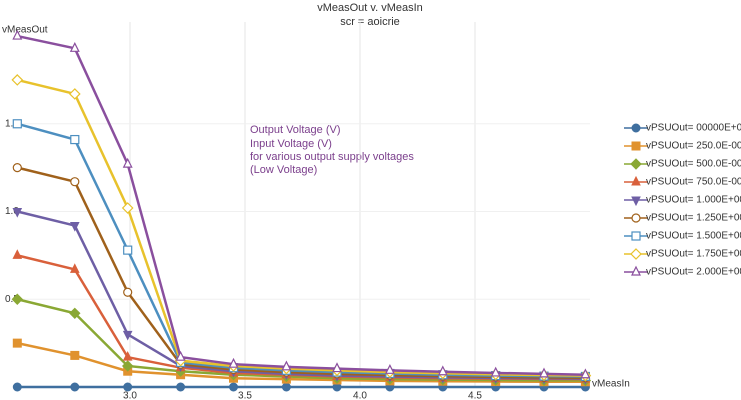 This screenshot has height=400, width=741. I want to click on legend-item: vPSUOut= 2.000E+000, so click(682, 271).